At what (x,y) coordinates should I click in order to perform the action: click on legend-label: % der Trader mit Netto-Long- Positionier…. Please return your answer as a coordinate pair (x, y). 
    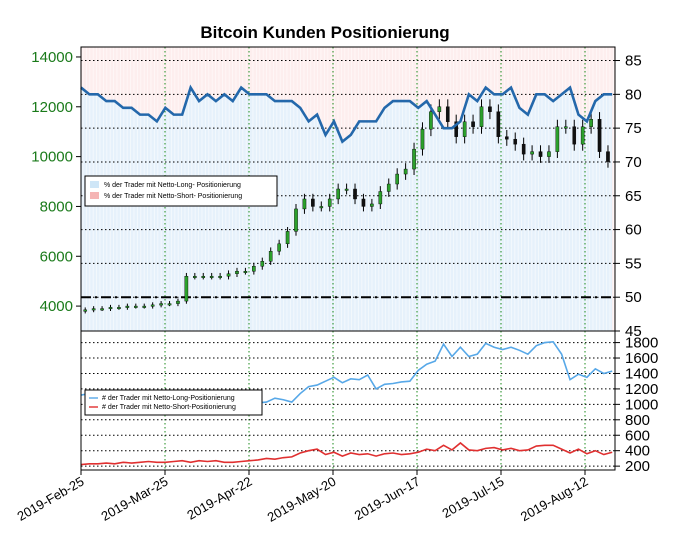
    Looking at the image, I should click on (172, 185).